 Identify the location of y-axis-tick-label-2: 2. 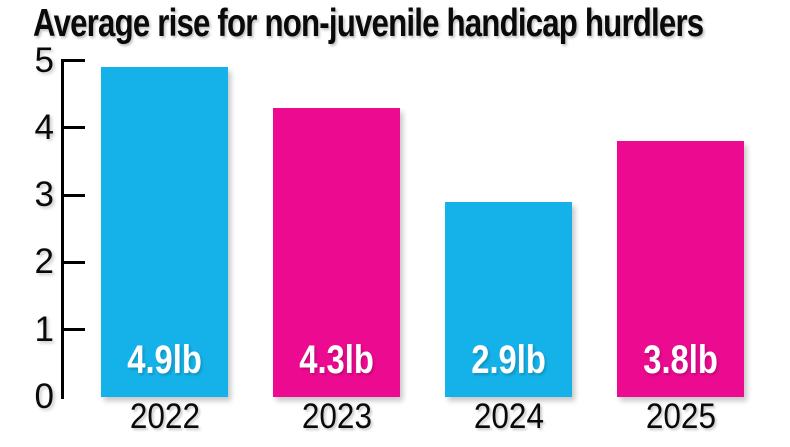
(44, 262).